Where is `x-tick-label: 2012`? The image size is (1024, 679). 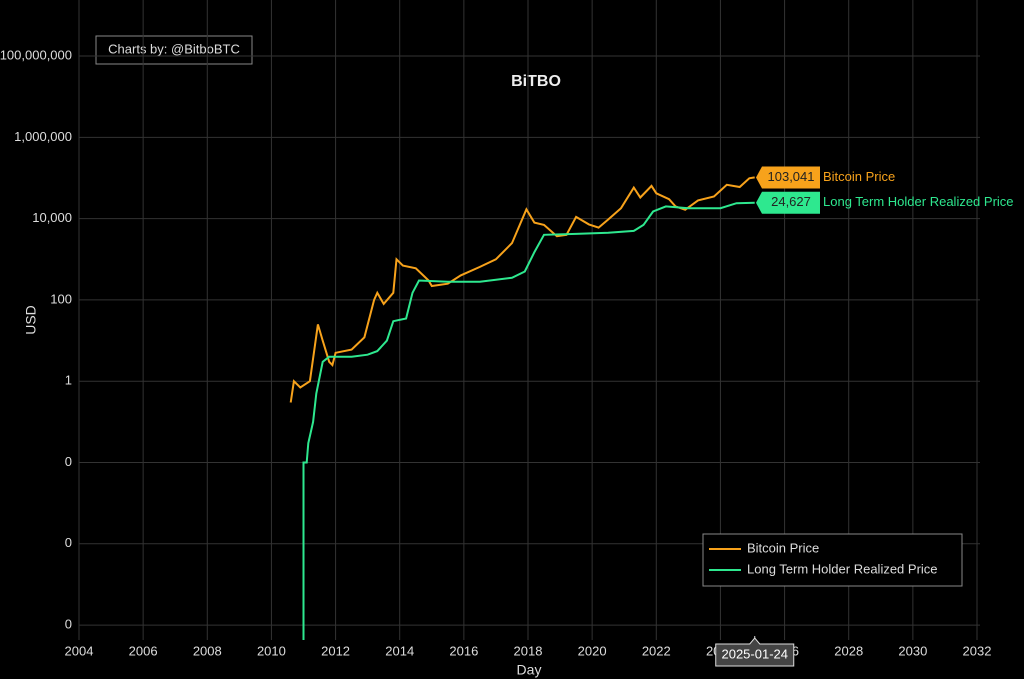
x-tick-label: 2012 is located at coordinates (335, 650).